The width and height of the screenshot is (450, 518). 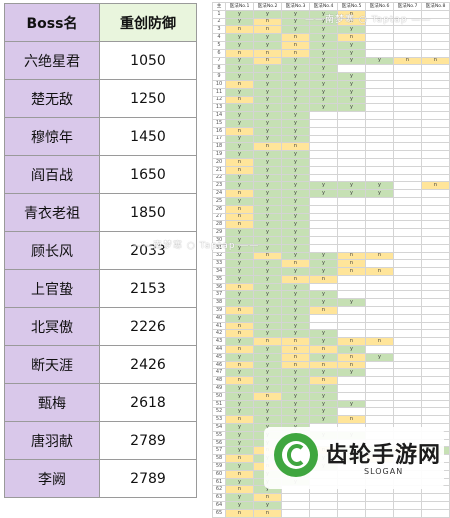 What do you see at coordinates (331, 513) in the screenshot?
I see `sheet-row: 65 n n` at bounding box center [331, 513].